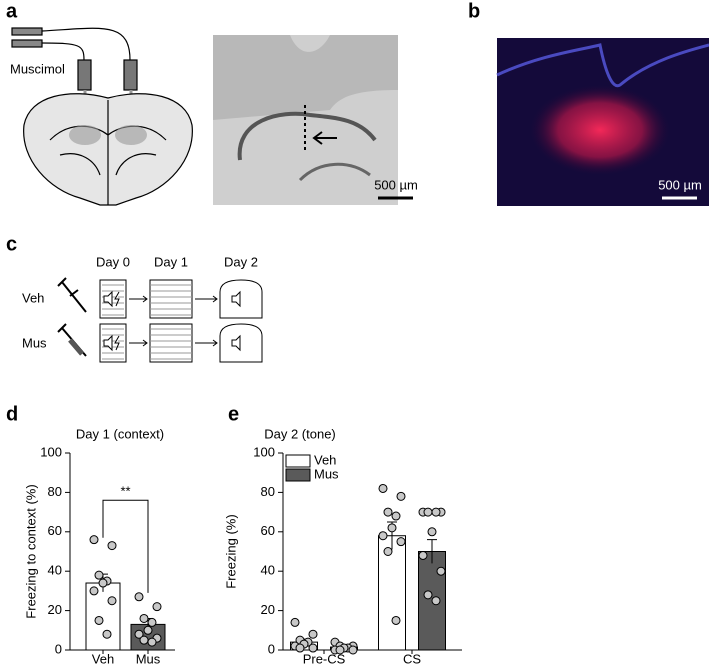  I want to click on day-label: Day 0, so click(113, 261).